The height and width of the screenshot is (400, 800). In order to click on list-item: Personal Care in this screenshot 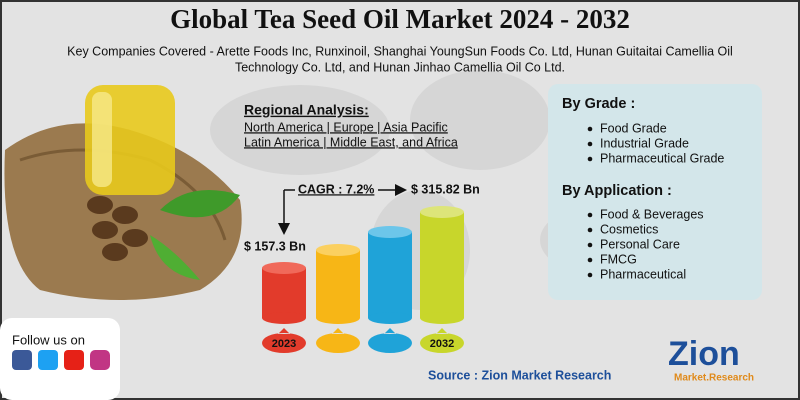, I will do `click(640, 244)`.